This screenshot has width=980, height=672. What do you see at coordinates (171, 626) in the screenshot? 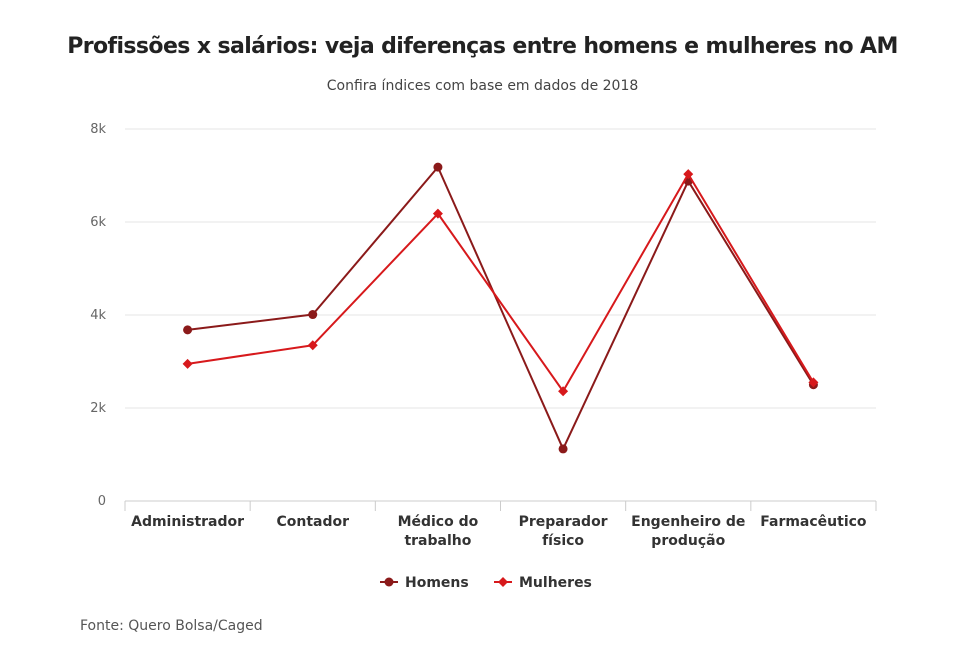
I see `source-note: Fonte: Quero Bolsa/Caged` at bounding box center [171, 626].